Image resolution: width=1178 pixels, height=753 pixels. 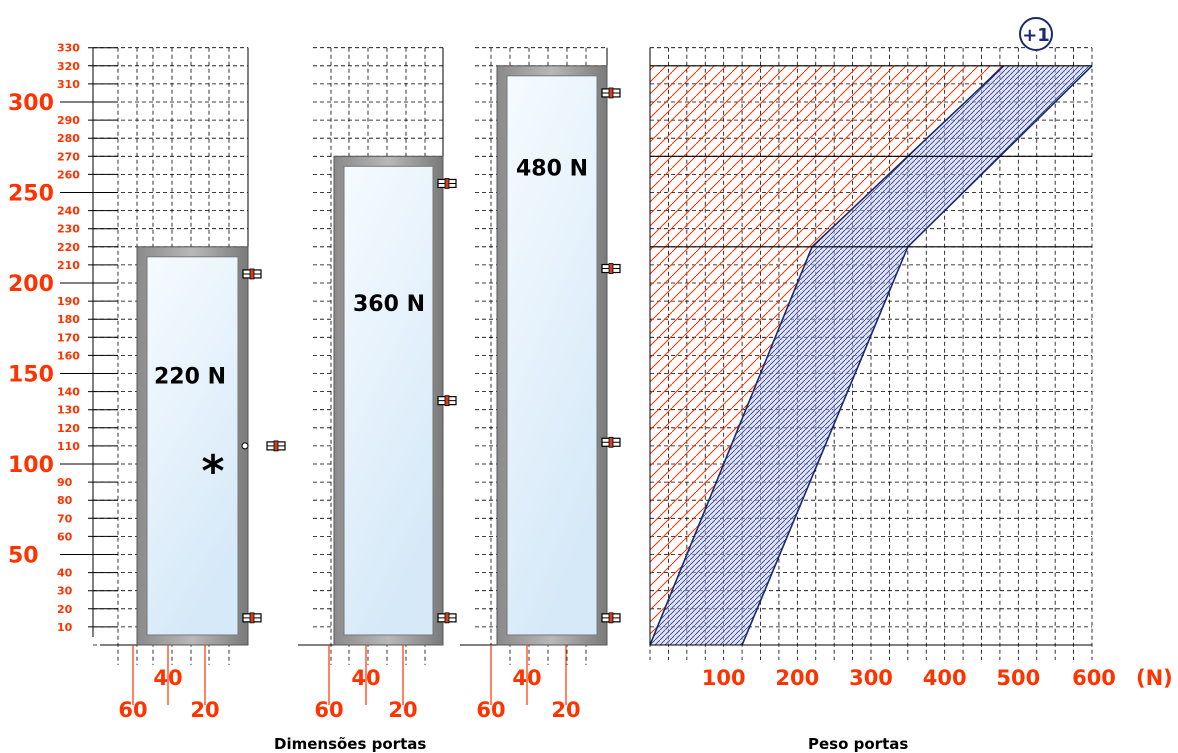 I want to click on badge-label: +1, so click(x=1036, y=35).